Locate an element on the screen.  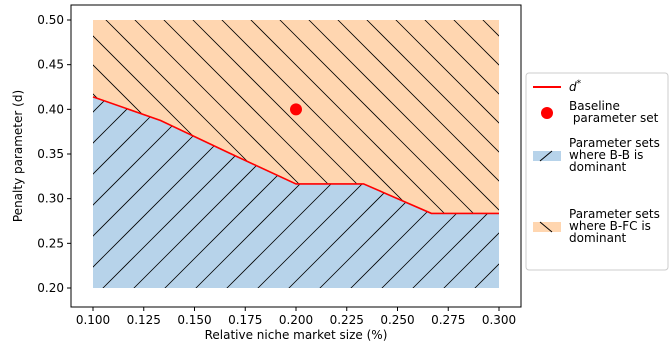
legend-box is located at coordinates (597, 171).